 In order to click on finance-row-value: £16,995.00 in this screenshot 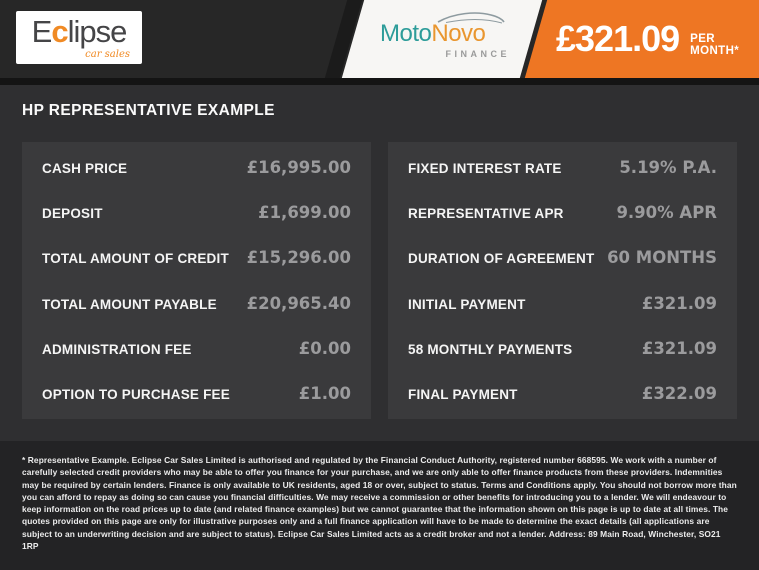, I will do `click(298, 167)`.